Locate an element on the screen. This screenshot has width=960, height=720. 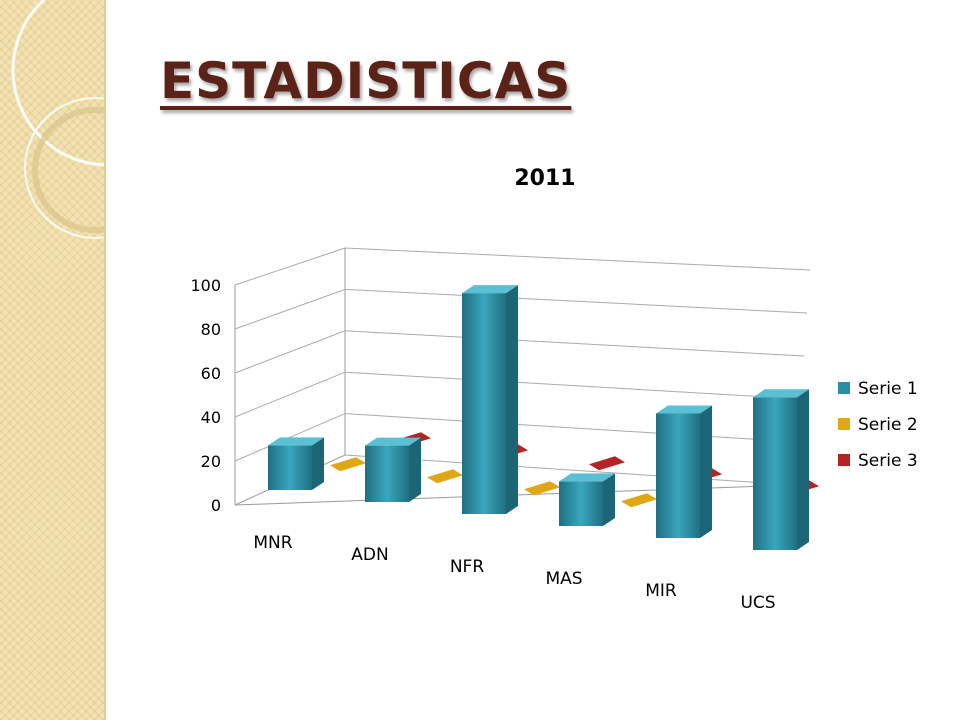
chart-title: 2011 is located at coordinates (545, 178).